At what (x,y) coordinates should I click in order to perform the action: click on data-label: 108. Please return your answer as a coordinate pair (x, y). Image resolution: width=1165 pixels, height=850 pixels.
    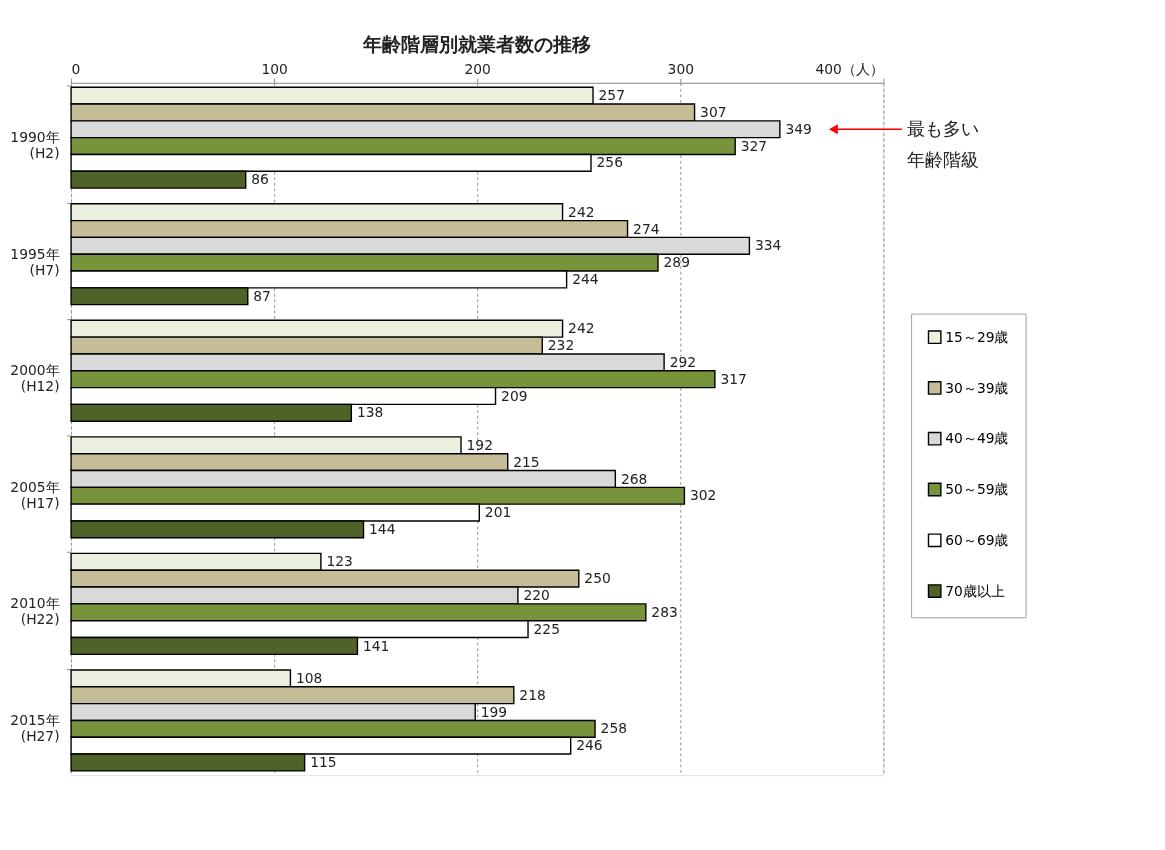
    Looking at the image, I should click on (309, 678).